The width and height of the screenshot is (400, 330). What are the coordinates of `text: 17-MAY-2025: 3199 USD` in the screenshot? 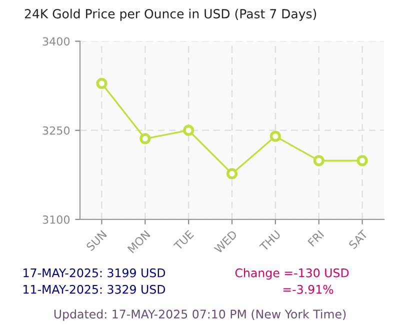 It's located at (95, 273).